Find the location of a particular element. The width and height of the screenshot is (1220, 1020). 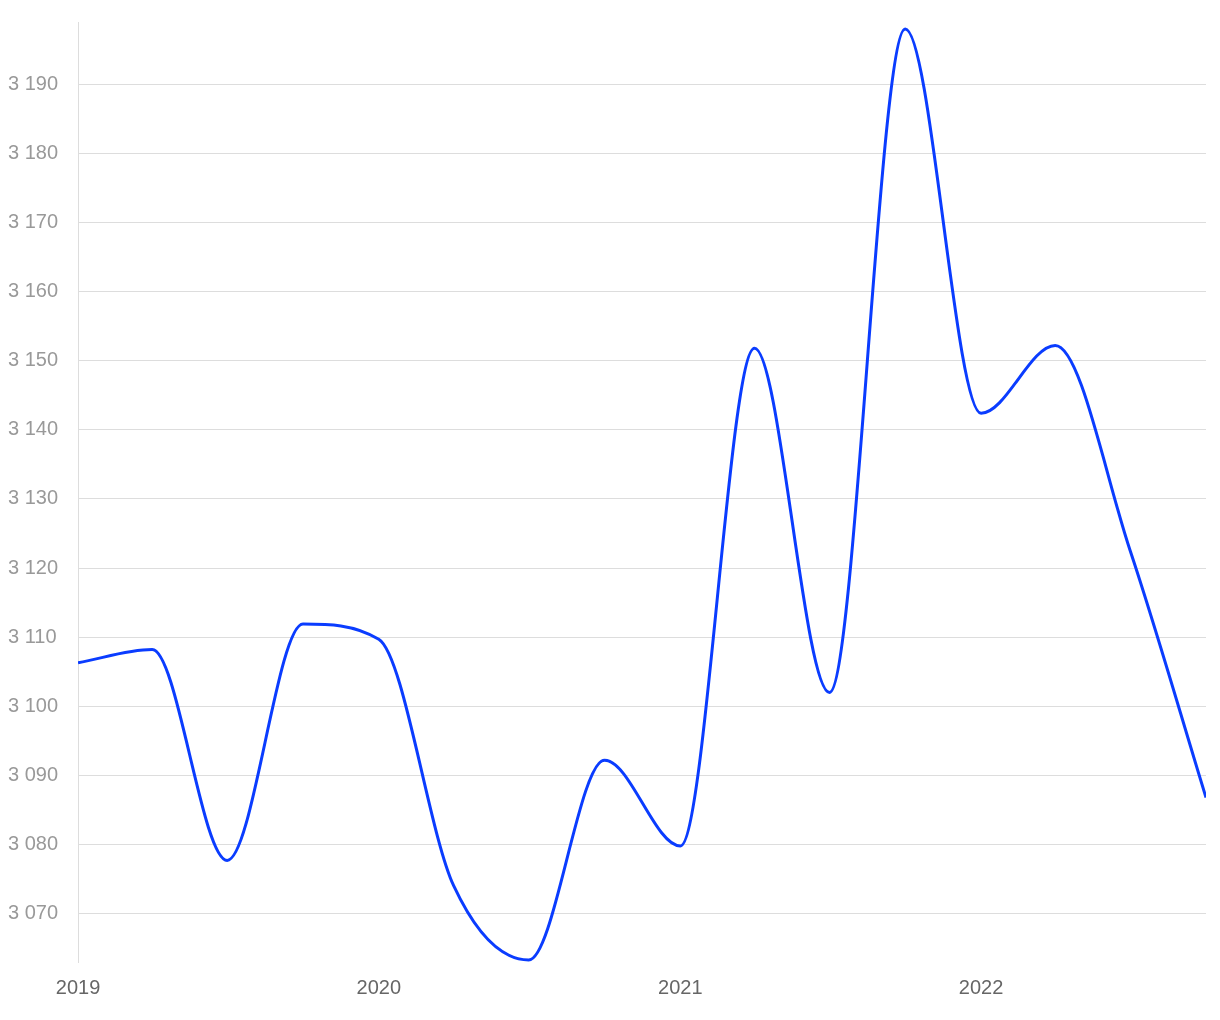

y-tick-label: 3 170 is located at coordinates (33, 220).